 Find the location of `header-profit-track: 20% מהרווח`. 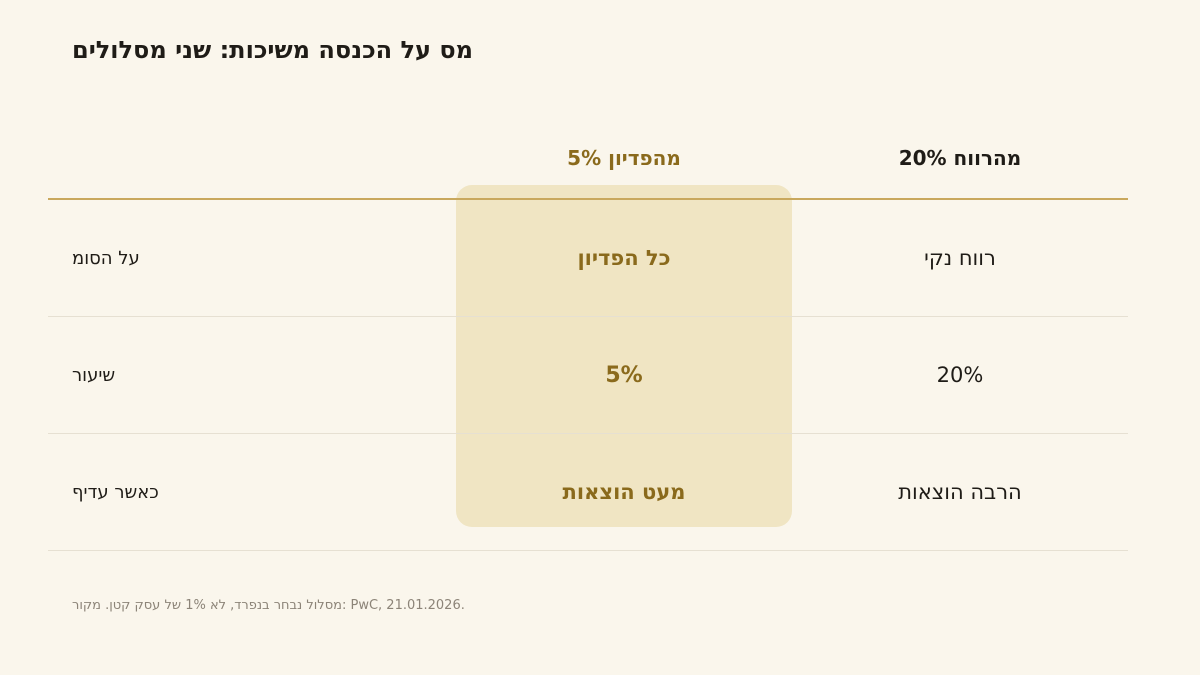

header-profit-track: 20% מהרווח is located at coordinates (960, 158).